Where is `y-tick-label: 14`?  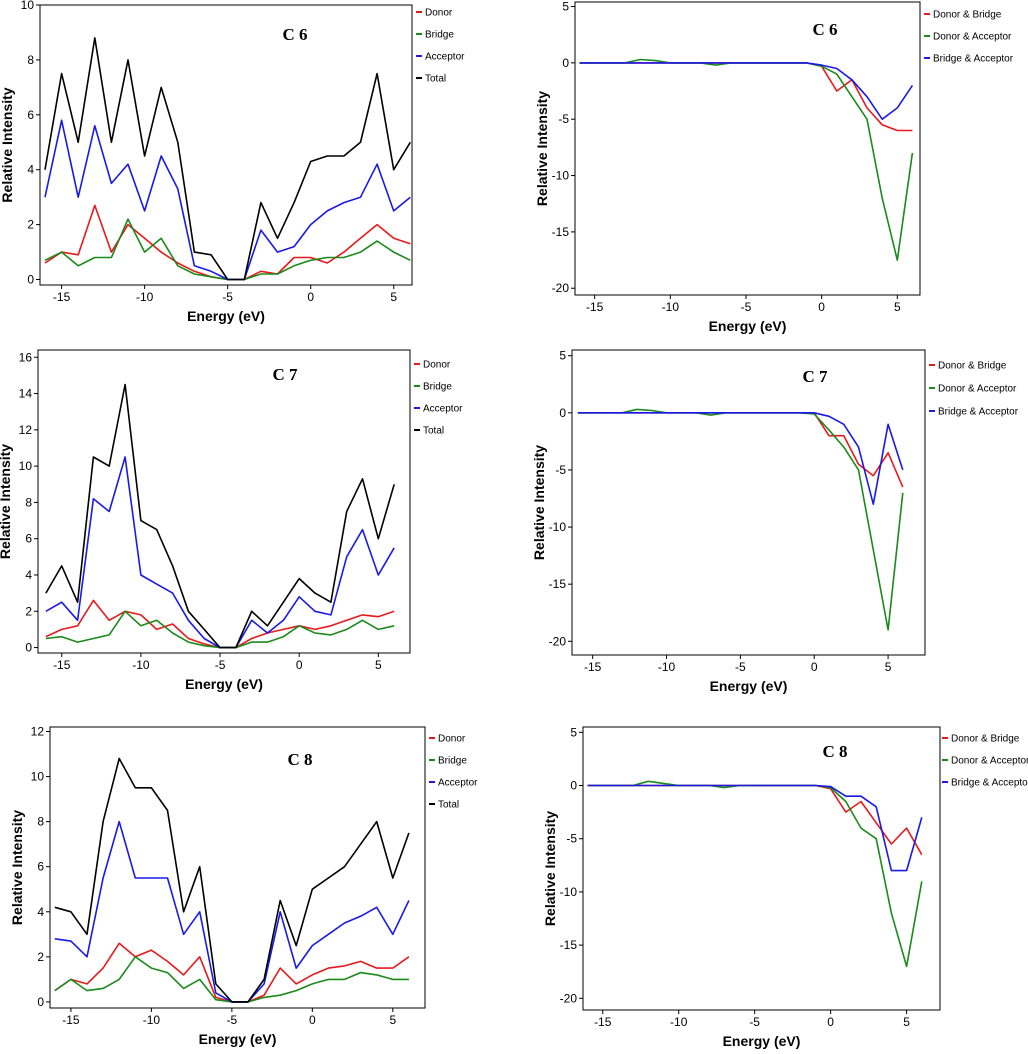
y-tick-label: 14 is located at coordinates (26, 394).